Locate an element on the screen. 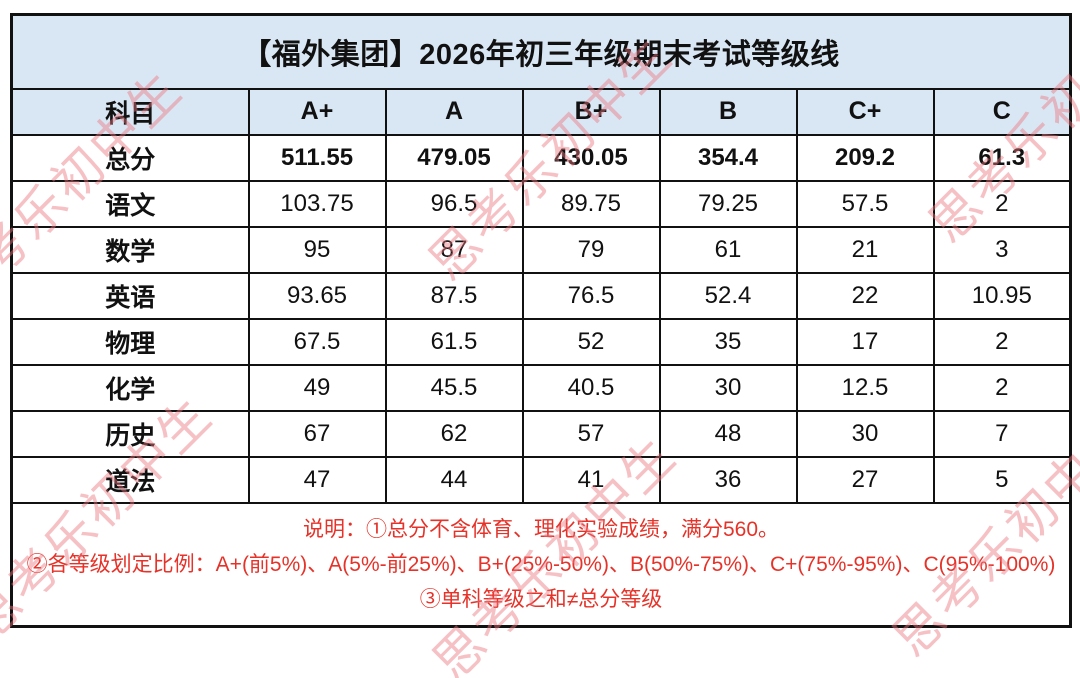 This screenshot has width=1080, height=678. score-cell: 41 is located at coordinates (591, 479).